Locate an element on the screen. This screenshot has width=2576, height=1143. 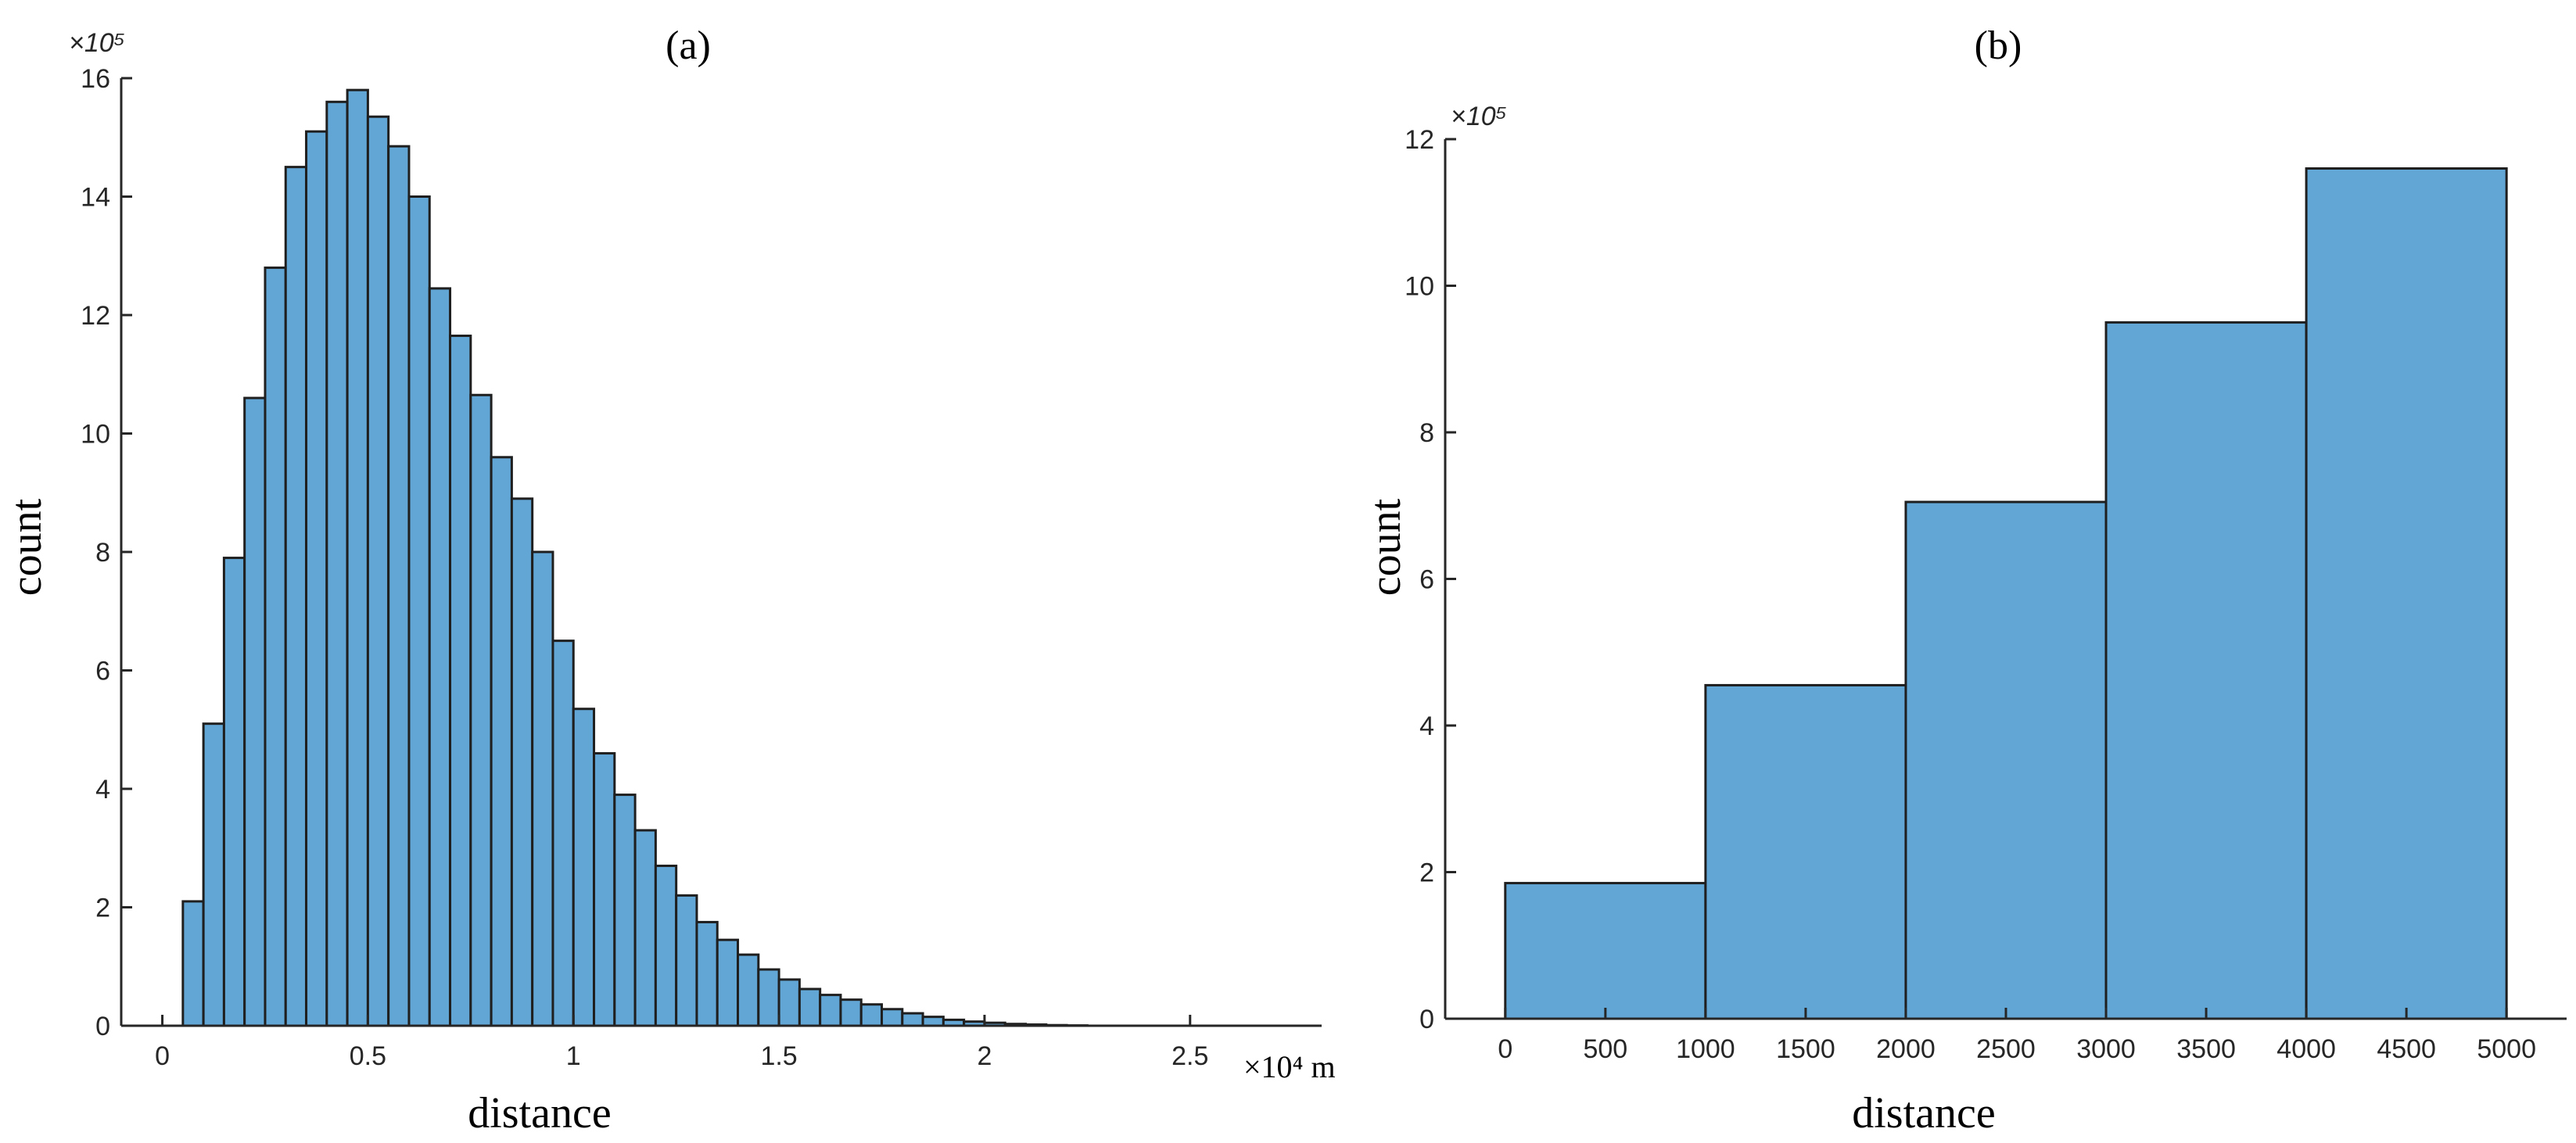
panel-a-x-tick-label: 2 is located at coordinates (984, 1056).